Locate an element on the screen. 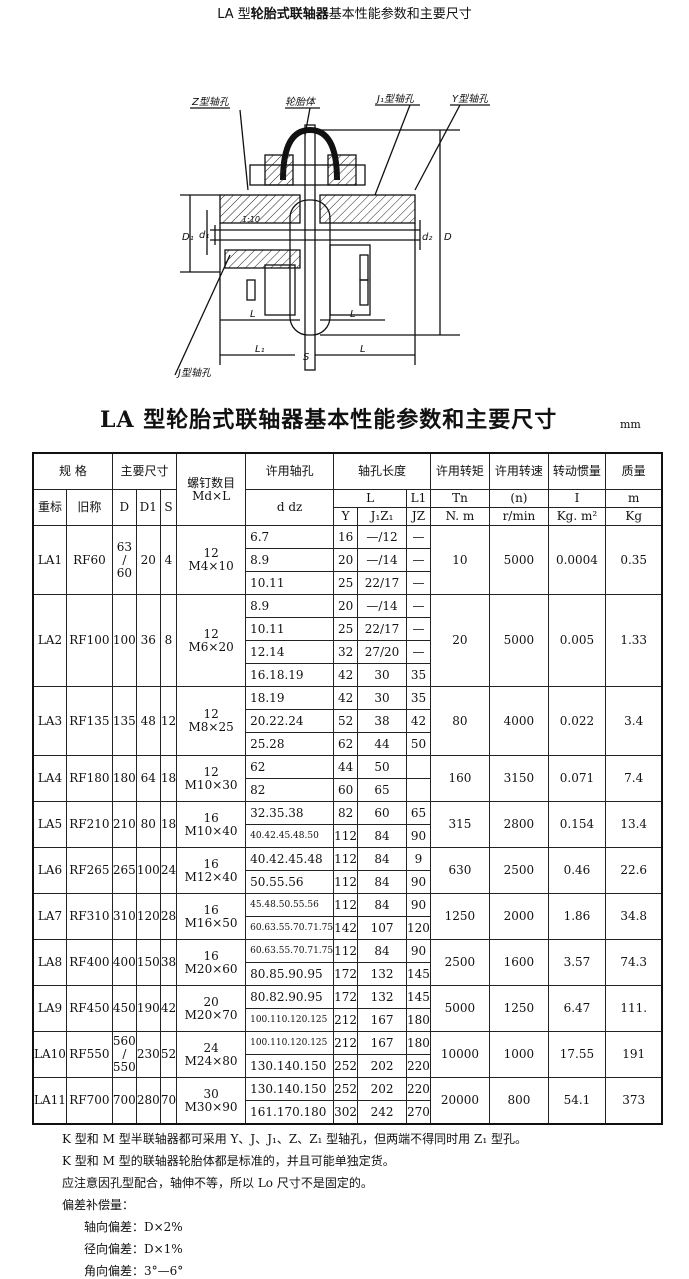  screw-count: 16 is located at coordinates (211, 955).